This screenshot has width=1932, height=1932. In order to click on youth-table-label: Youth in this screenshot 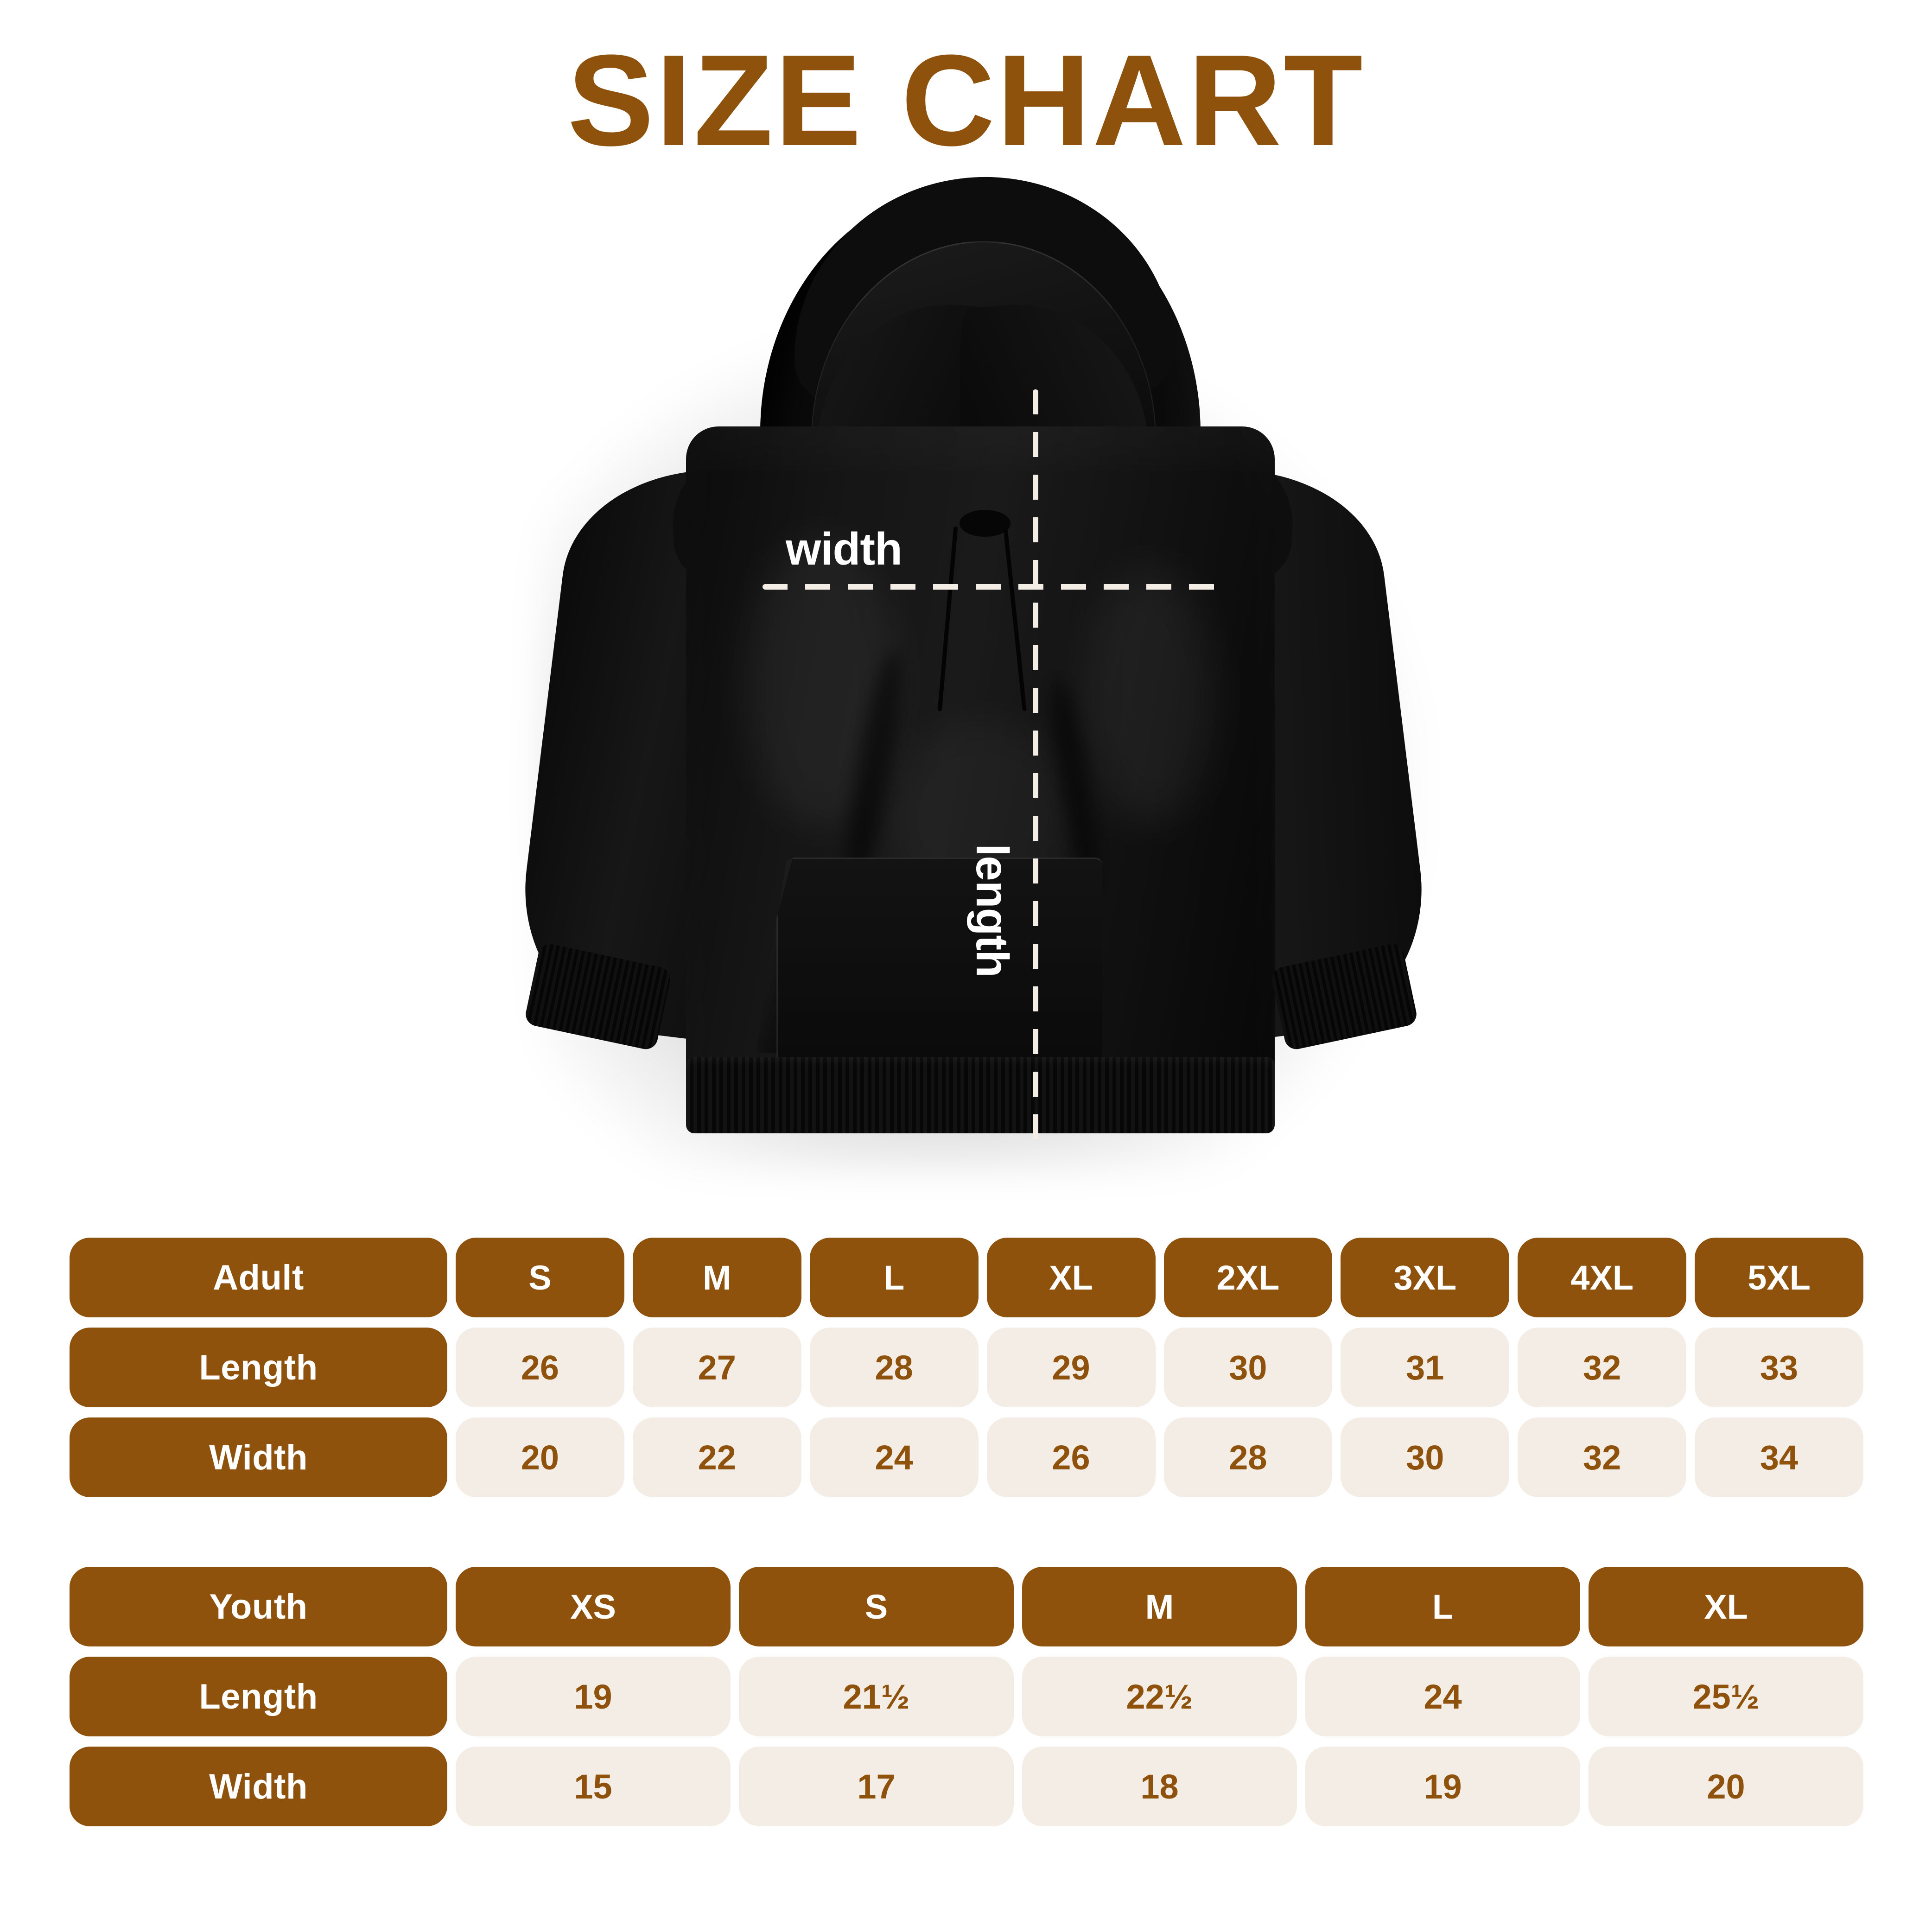, I will do `click(258, 1606)`.